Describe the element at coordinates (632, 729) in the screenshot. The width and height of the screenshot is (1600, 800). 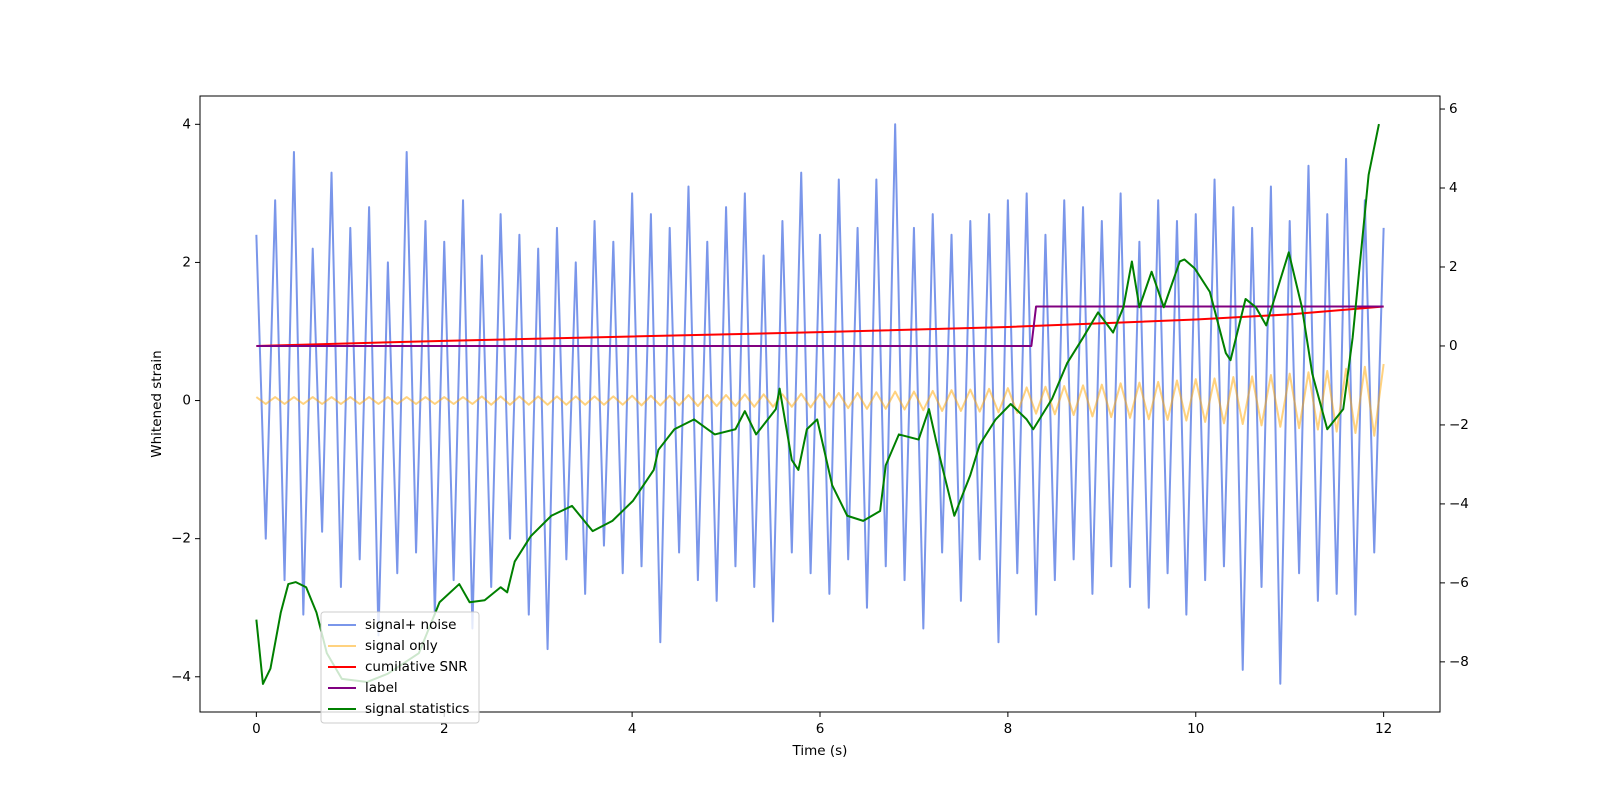
I see `x-tick-label: 4` at that location.